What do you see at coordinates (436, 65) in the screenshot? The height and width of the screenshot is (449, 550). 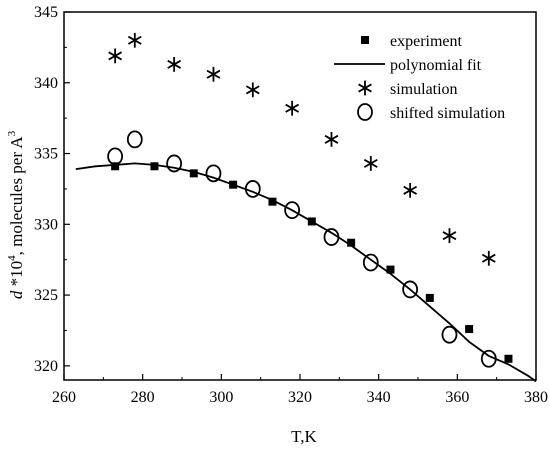 I see `legend-label: polynomial fit` at bounding box center [436, 65].